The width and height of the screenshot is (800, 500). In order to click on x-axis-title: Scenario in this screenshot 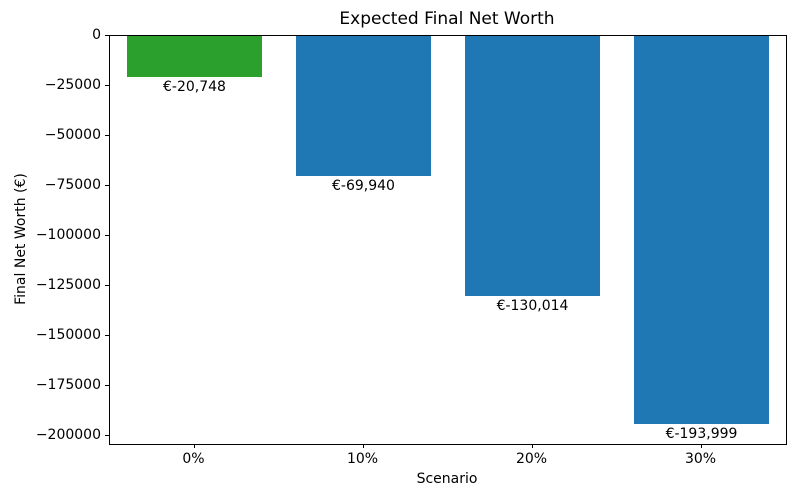, I will do `click(447, 479)`.